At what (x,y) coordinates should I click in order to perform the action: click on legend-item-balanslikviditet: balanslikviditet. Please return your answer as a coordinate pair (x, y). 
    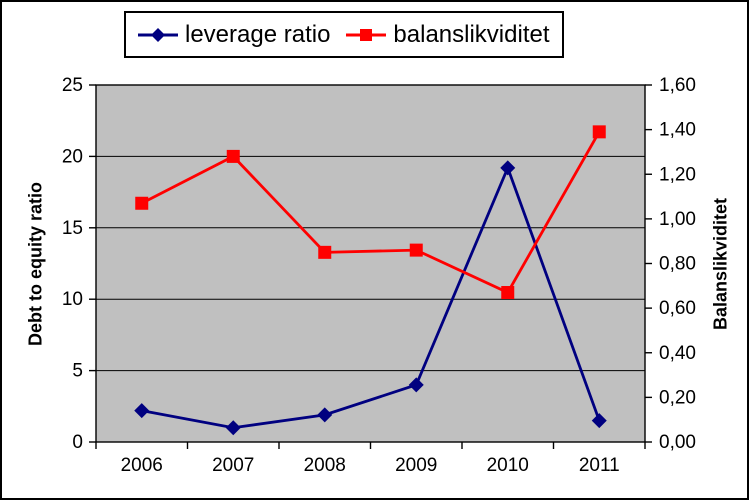
    Looking at the image, I should click on (448, 34).